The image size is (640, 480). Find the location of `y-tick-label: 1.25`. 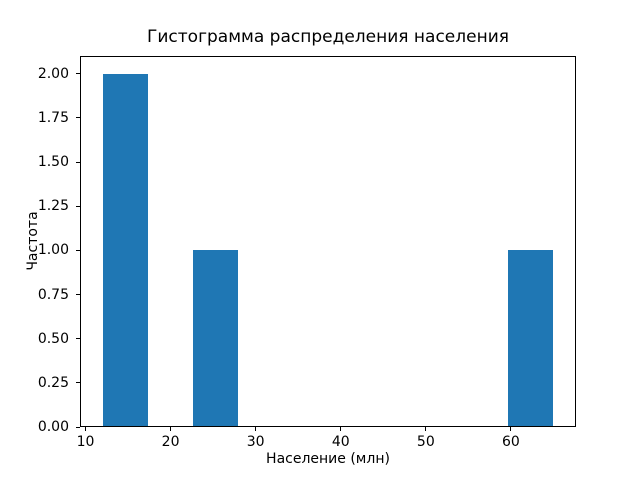

y-tick-label: 1.25 is located at coordinates (53, 206).